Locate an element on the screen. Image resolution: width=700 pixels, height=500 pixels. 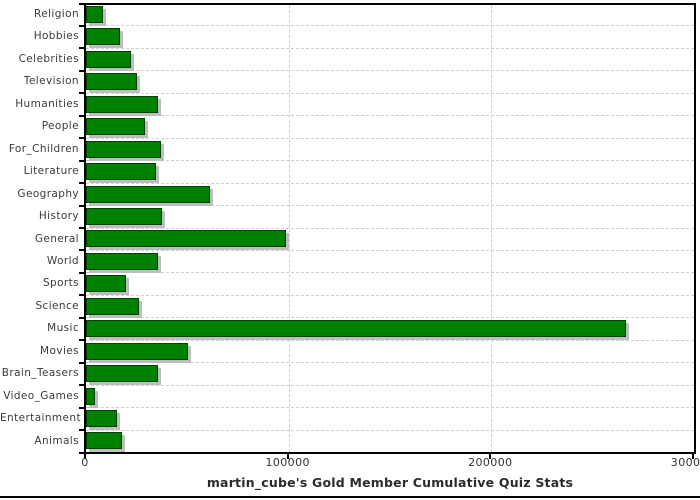
y-axis-label-history: History is located at coordinates (58, 216).